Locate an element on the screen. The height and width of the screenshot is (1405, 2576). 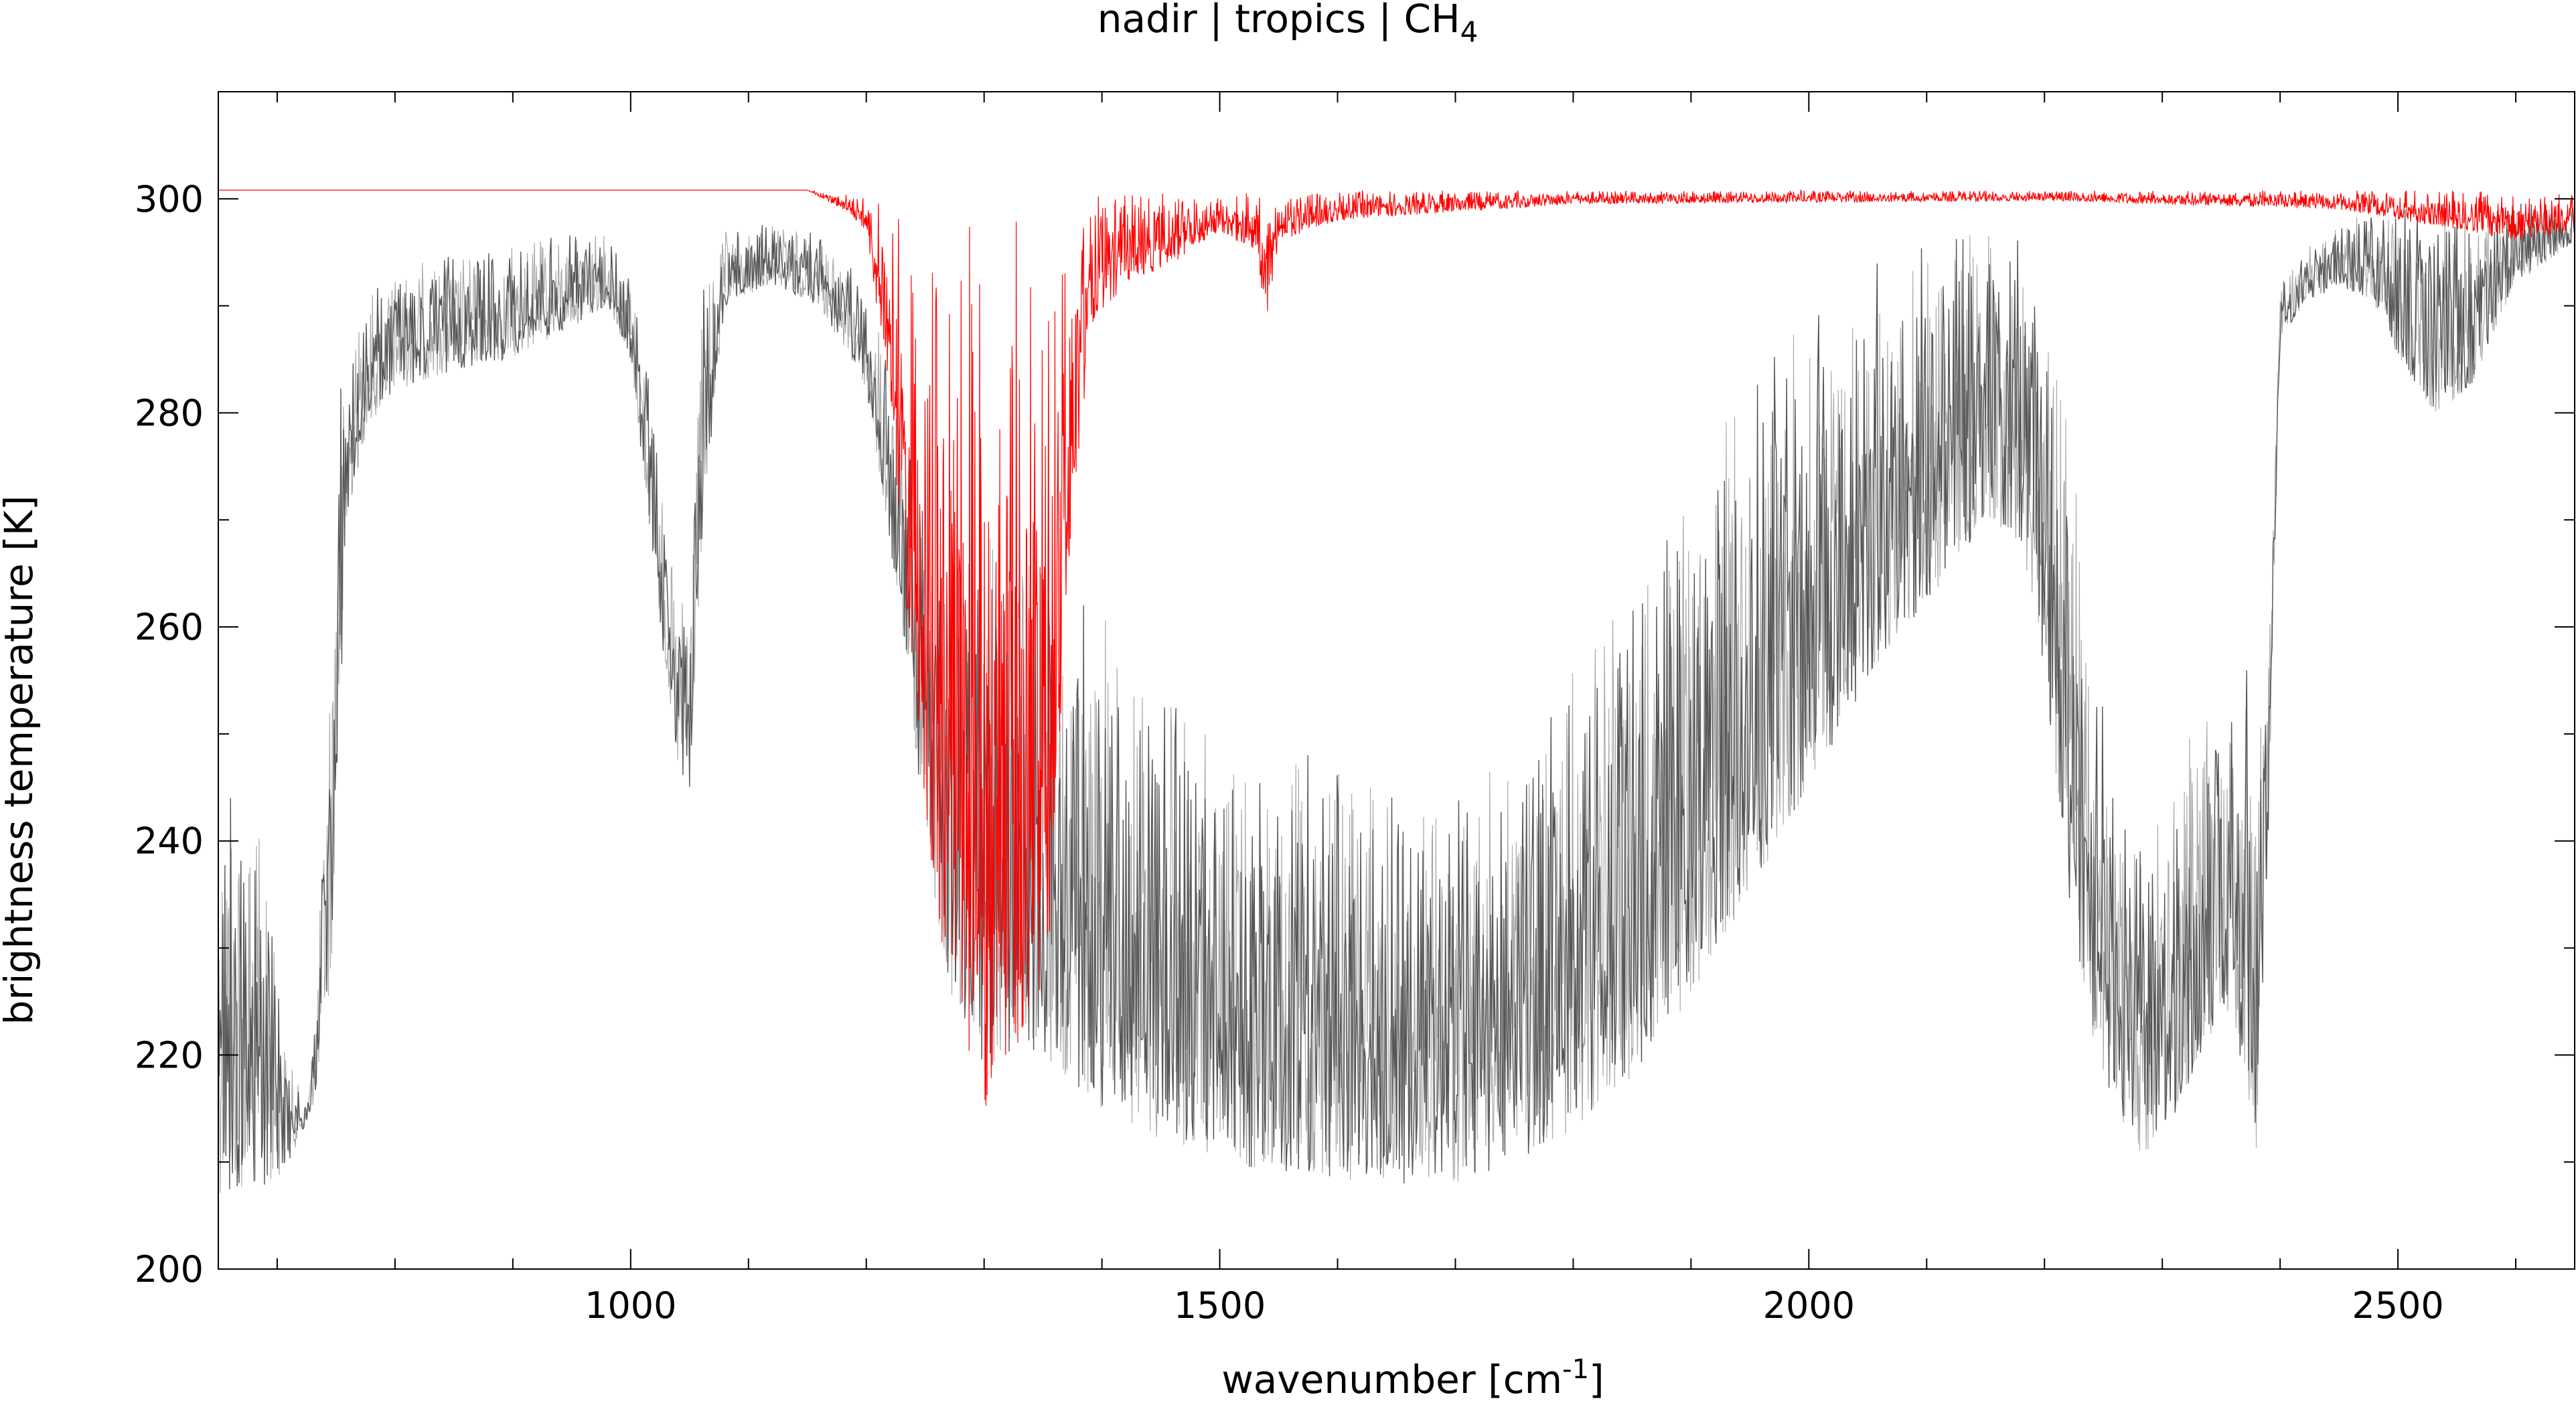
x-axis-title: wavenumber [cm-1] is located at coordinates (1413, 1378).